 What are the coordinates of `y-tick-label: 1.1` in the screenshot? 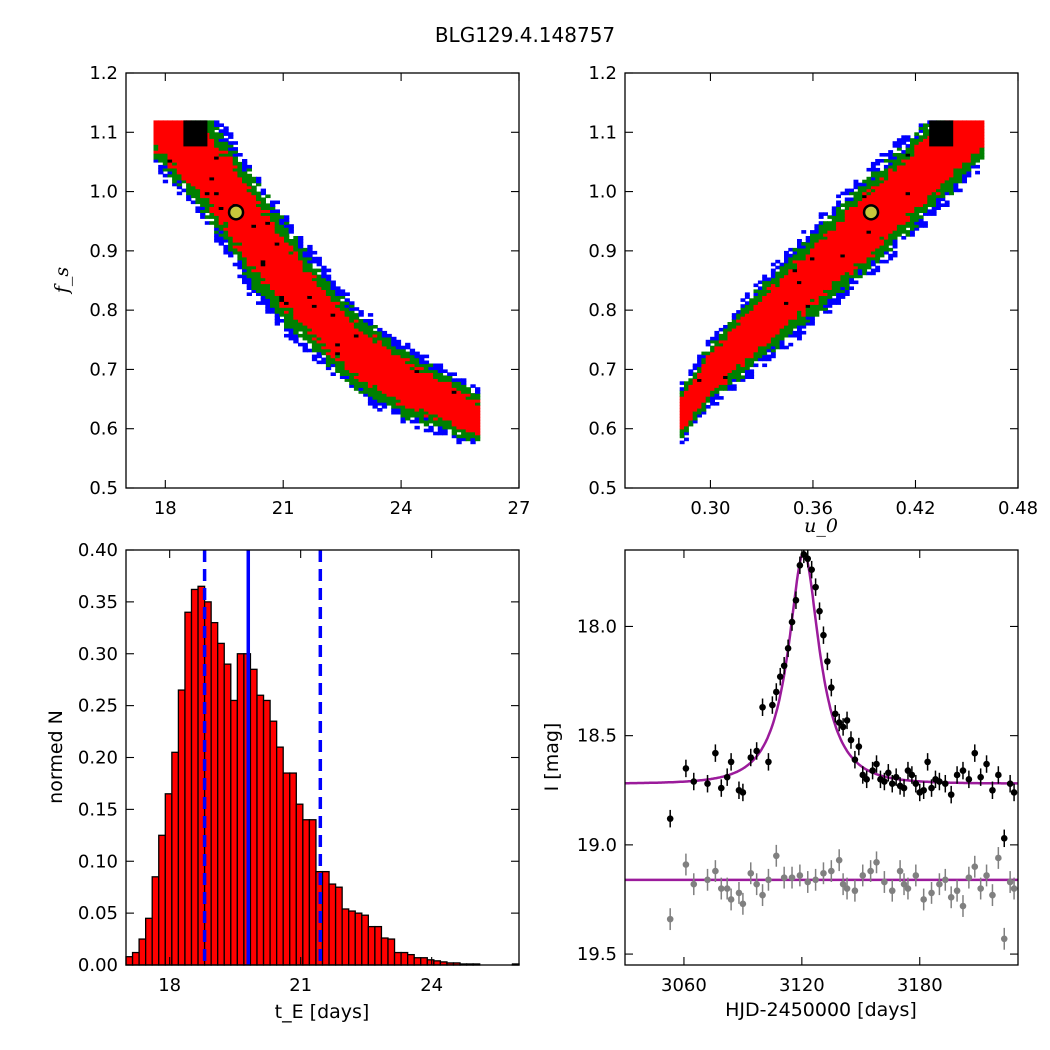 It's located at (602, 132).